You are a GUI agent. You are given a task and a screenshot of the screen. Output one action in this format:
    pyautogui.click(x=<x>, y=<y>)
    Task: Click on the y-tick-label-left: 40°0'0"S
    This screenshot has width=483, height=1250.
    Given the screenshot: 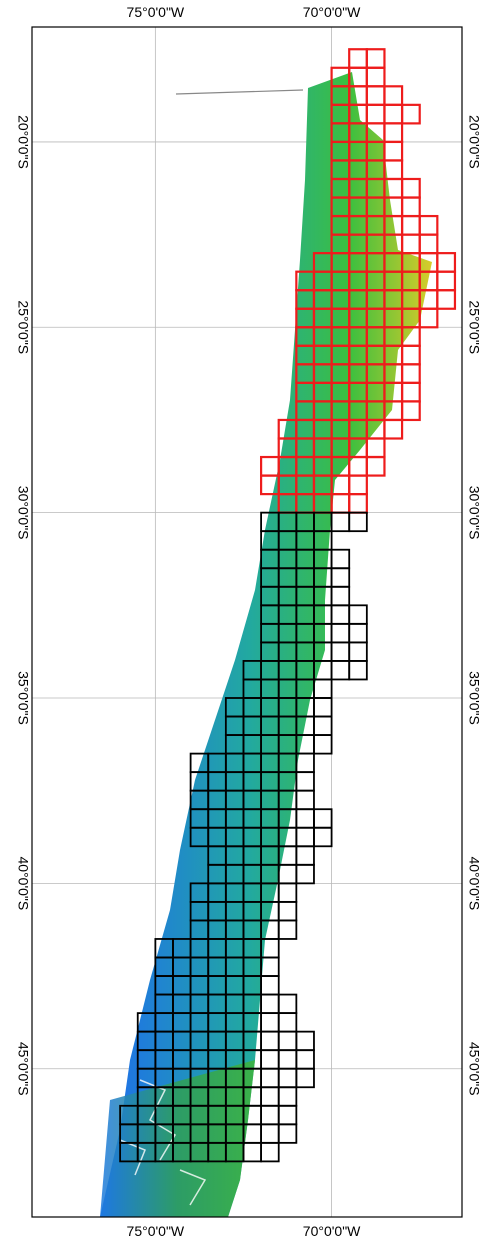 What is the action you would take?
    pyautogui.click(x=23, y=883)
    